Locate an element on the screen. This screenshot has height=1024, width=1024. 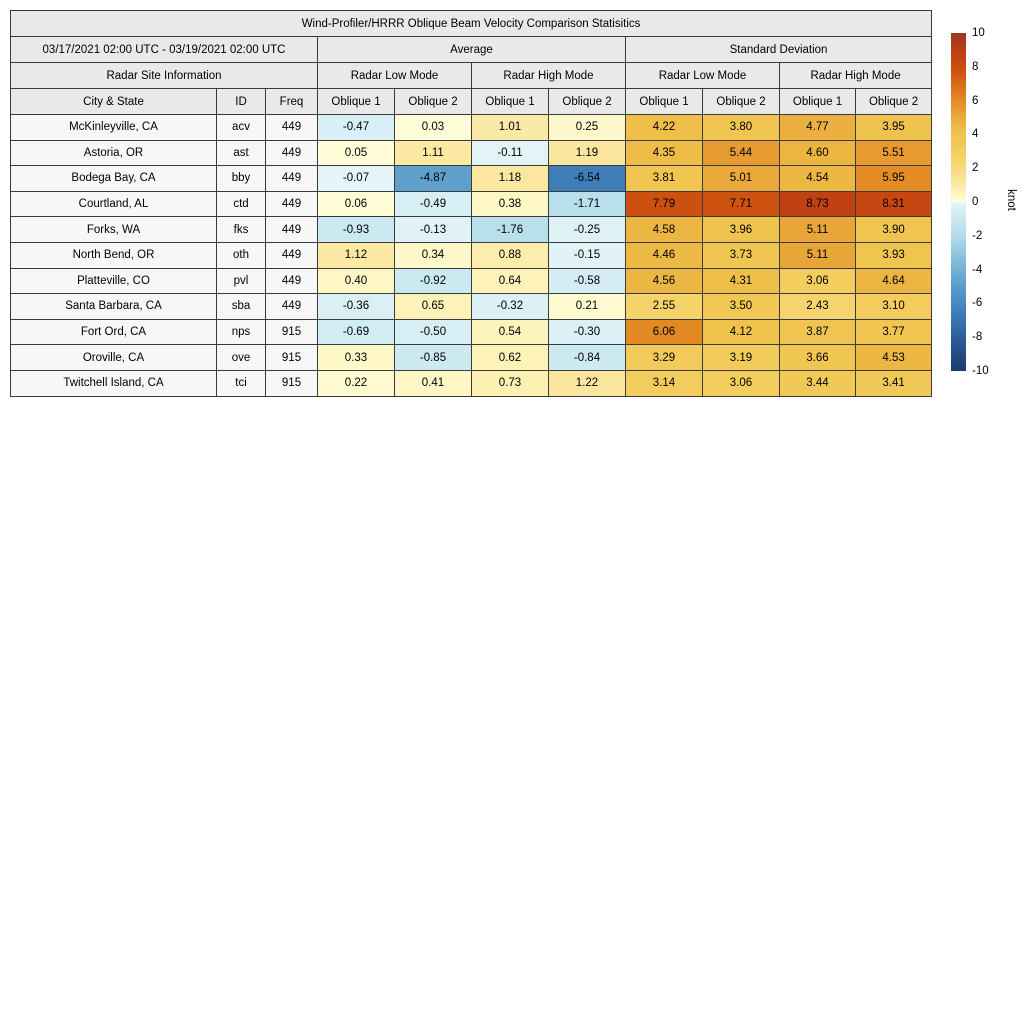
heatmap-value-cell: -0.25 is located at coordinates (587, 229).